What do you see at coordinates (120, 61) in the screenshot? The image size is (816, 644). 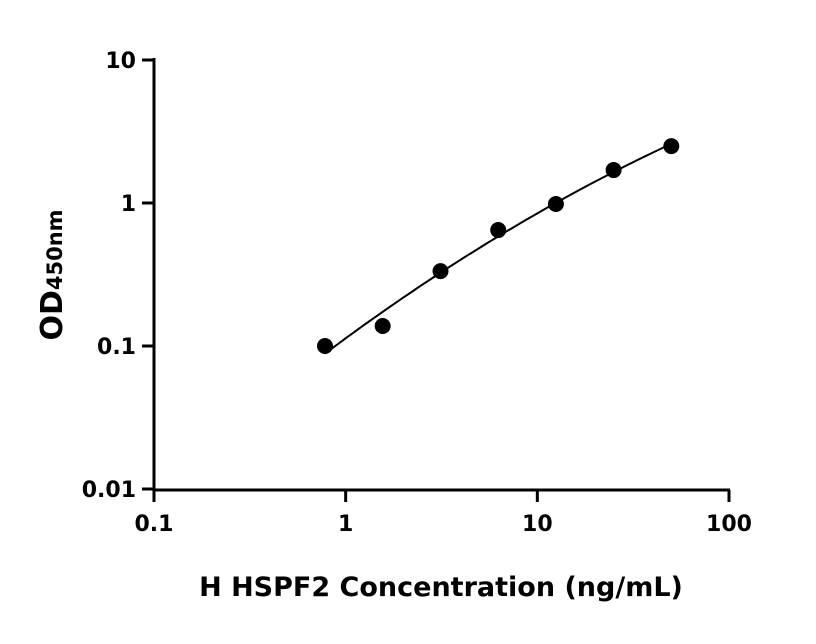 I see `y-tick-label: 10` at bounding box center [120, 61].